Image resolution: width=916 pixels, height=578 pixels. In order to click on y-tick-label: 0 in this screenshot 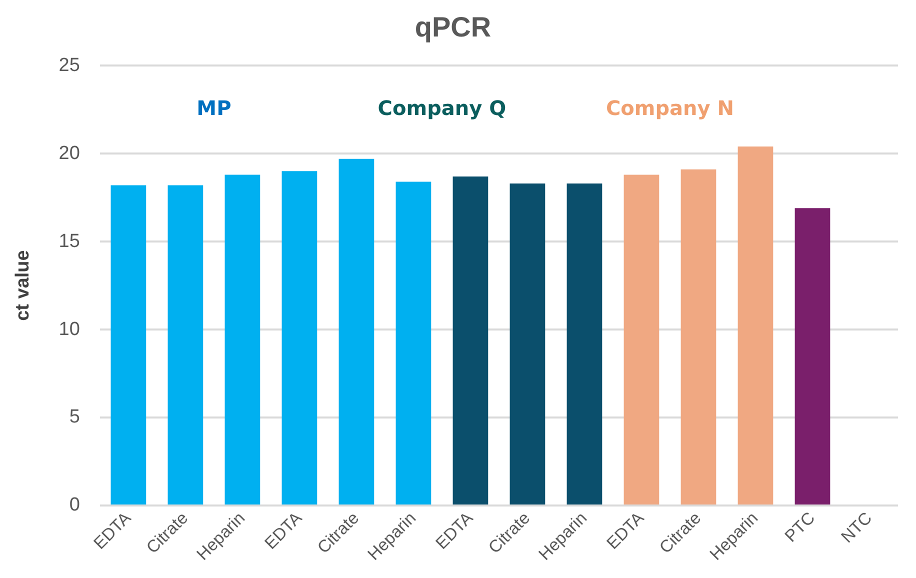, I will do `click(74, 505)`.